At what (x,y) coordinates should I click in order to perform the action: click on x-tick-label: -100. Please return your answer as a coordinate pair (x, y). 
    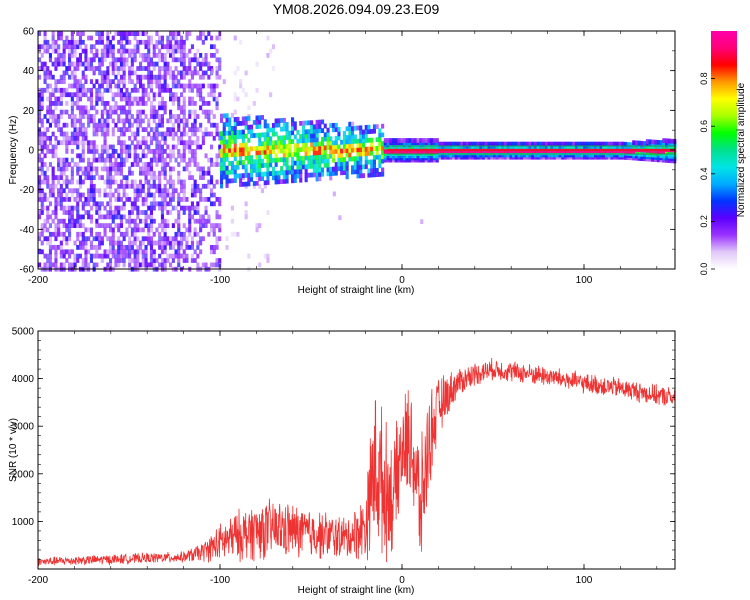
    Looking at the image, I should click on (220, 580).